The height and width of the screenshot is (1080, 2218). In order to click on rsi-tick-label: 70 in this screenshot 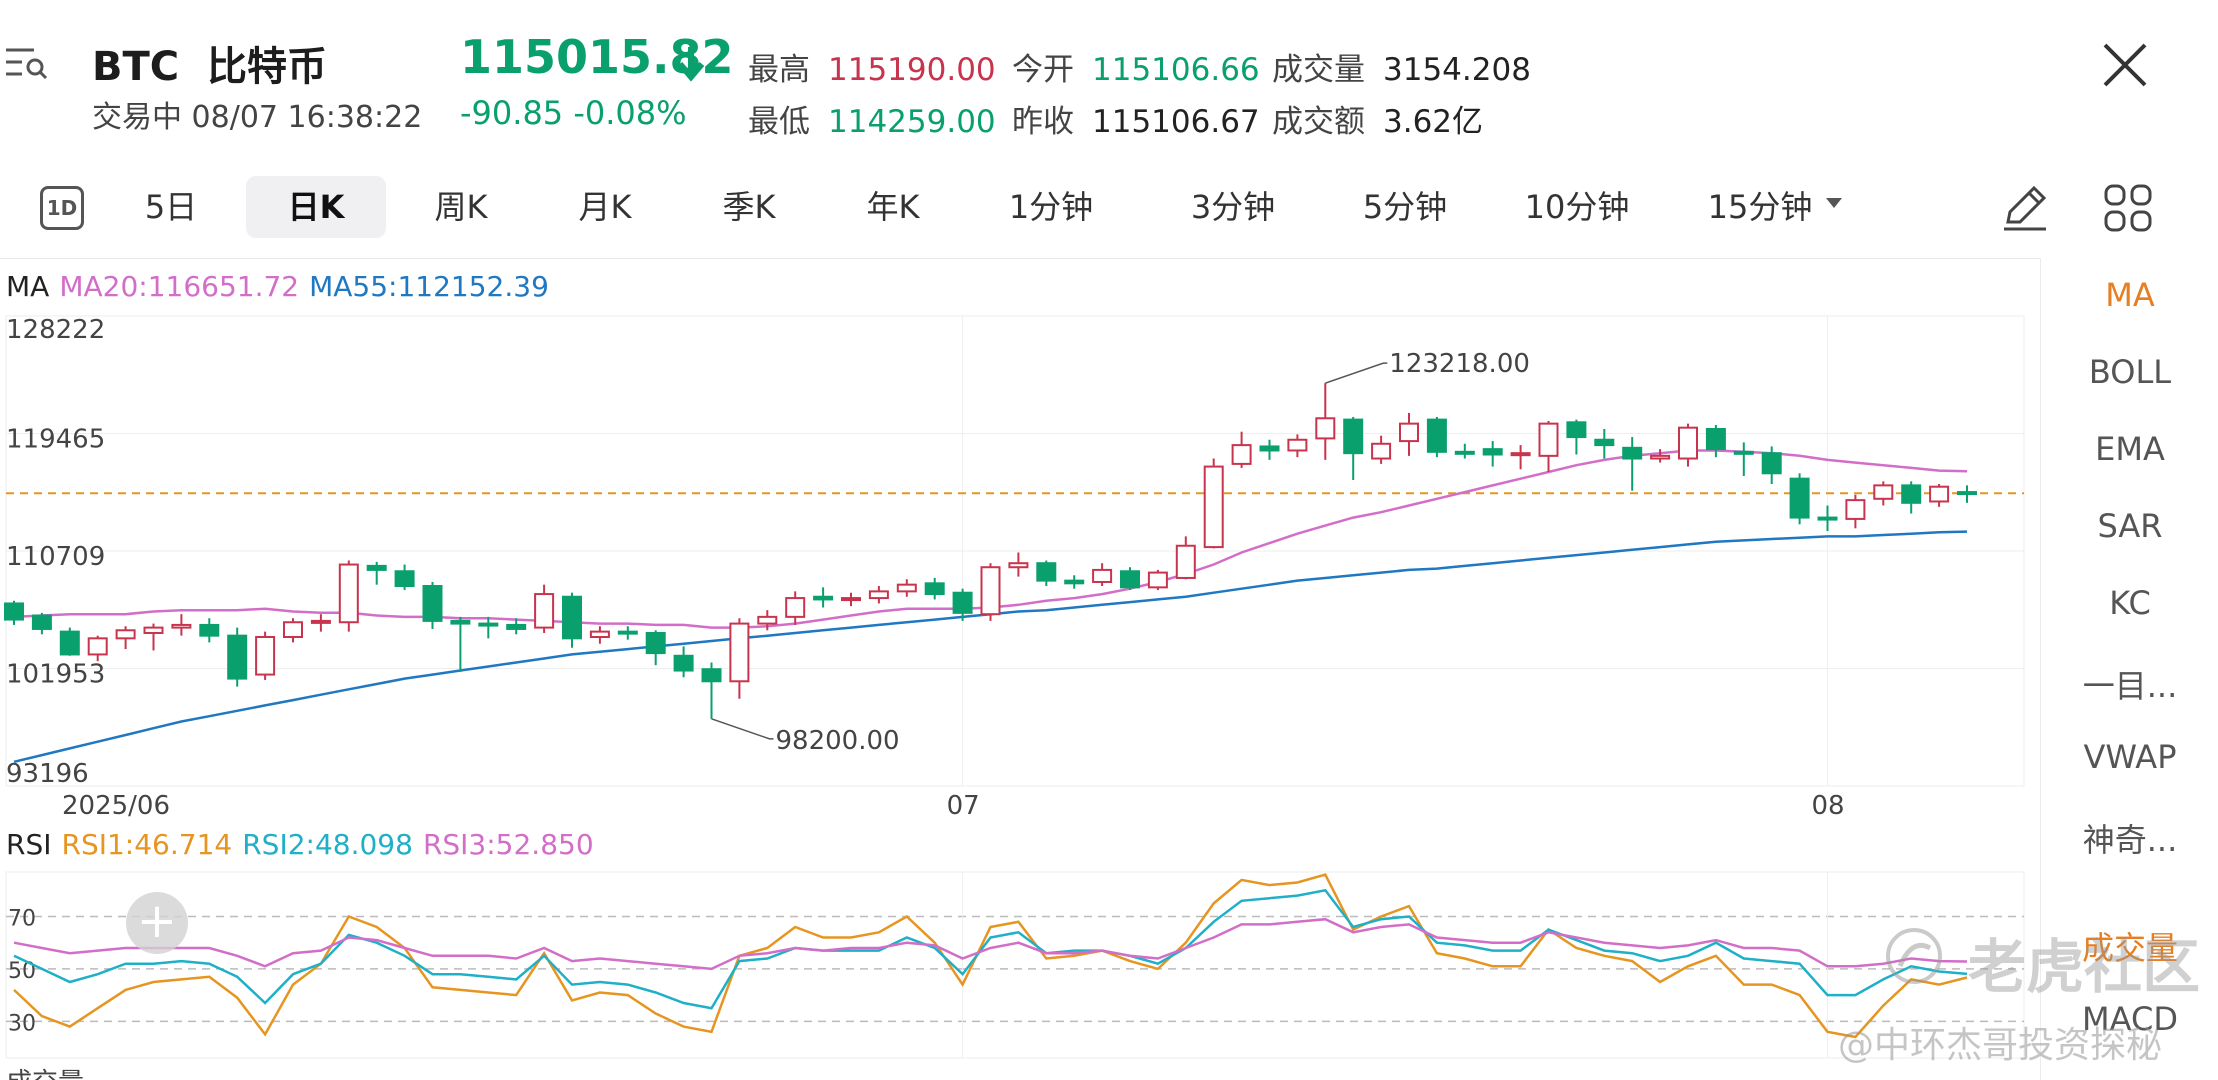, I will do `click(22, 919)`.